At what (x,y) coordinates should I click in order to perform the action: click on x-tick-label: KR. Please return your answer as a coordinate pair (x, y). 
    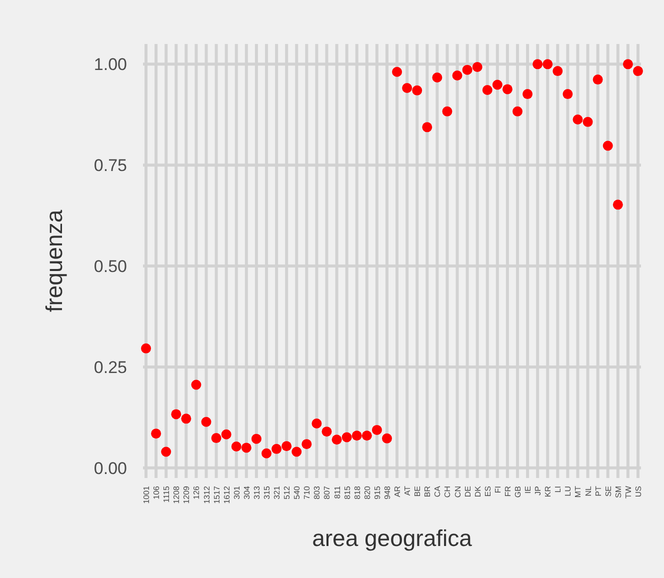
    Looking at the image, I should click on (548, 492).